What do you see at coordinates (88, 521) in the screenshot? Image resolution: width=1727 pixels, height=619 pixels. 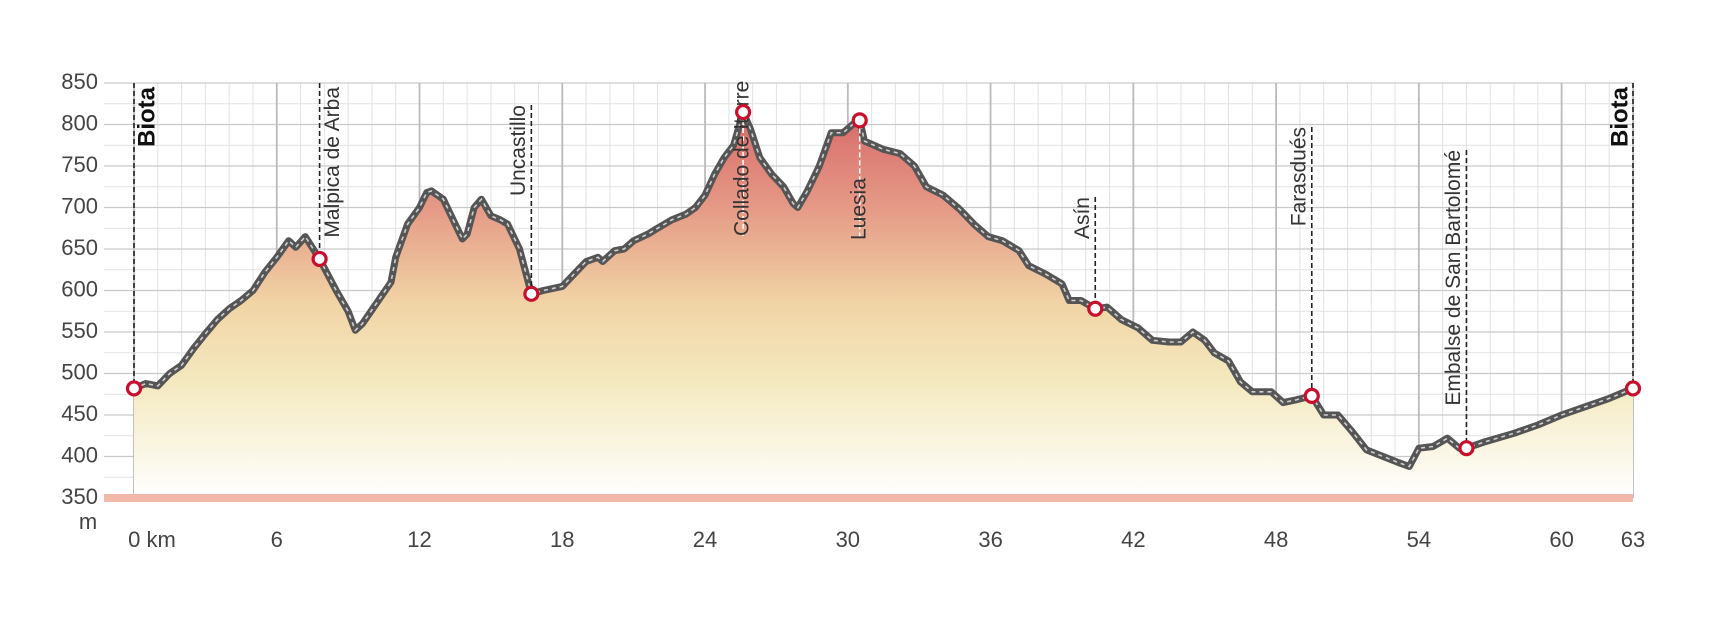 I see `y-unit: m` at bounding box center [88, 521].